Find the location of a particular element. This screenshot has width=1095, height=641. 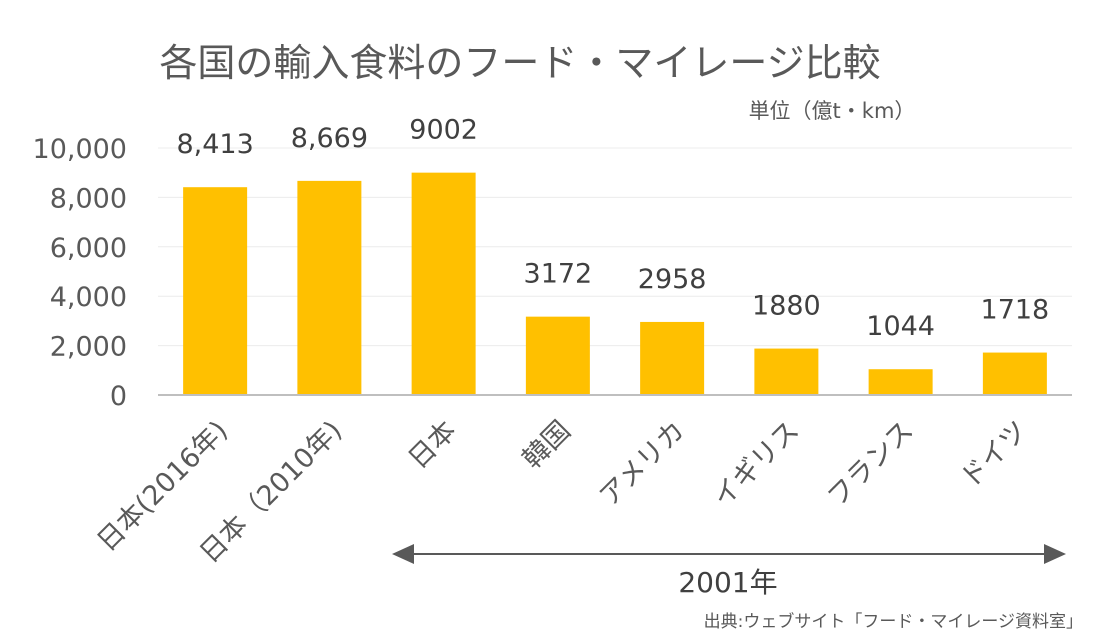

y-tick-label: 10,000 is located at coordinates (80, 149).